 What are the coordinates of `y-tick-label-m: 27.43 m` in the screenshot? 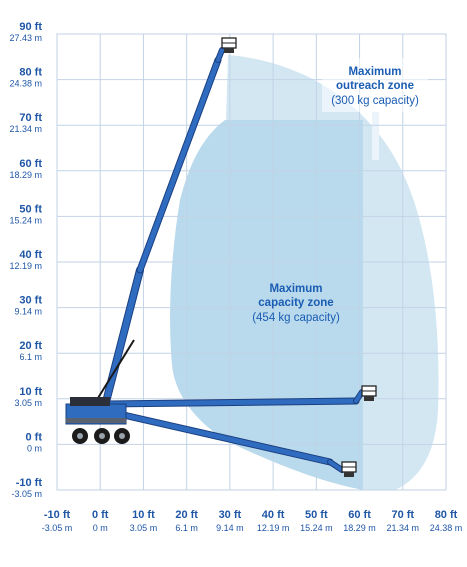 It's located at (25, 38).